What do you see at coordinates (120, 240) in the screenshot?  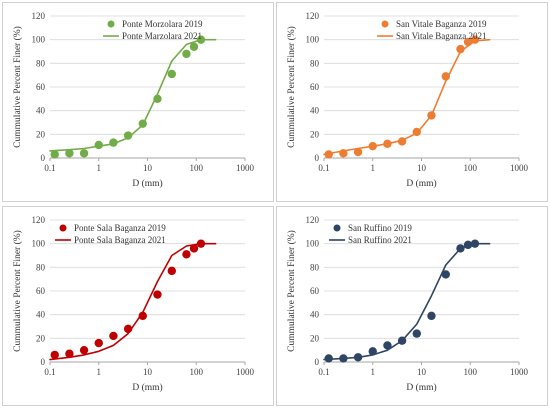 I see `legend-label: Ponte Sala Baganza 2021` at bounding box center [120, 240].